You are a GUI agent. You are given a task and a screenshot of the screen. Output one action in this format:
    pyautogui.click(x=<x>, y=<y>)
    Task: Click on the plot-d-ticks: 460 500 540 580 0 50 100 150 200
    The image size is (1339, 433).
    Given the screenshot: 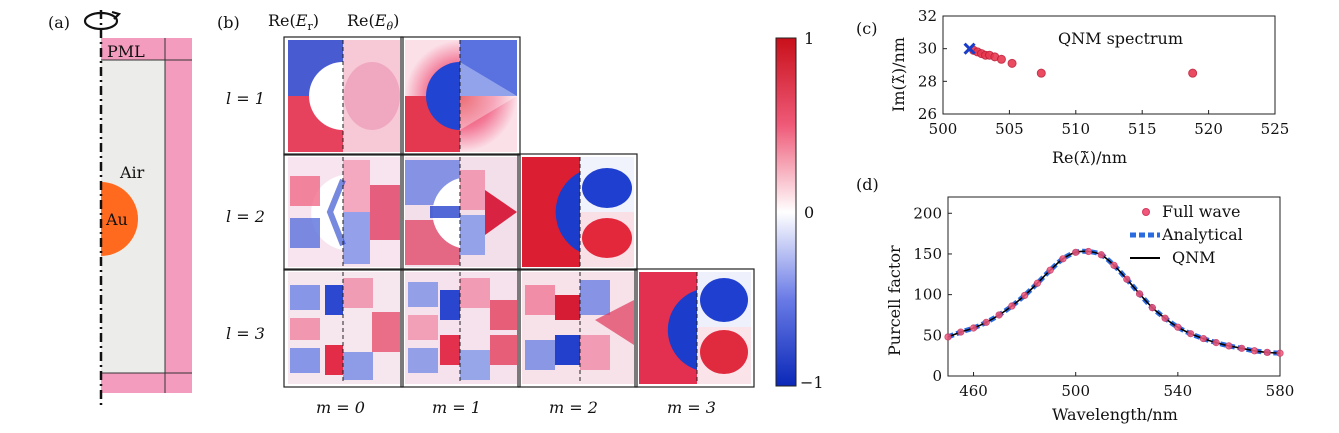 What is the action you would take?
    pyautogui.click(x=1103, y=302)
    